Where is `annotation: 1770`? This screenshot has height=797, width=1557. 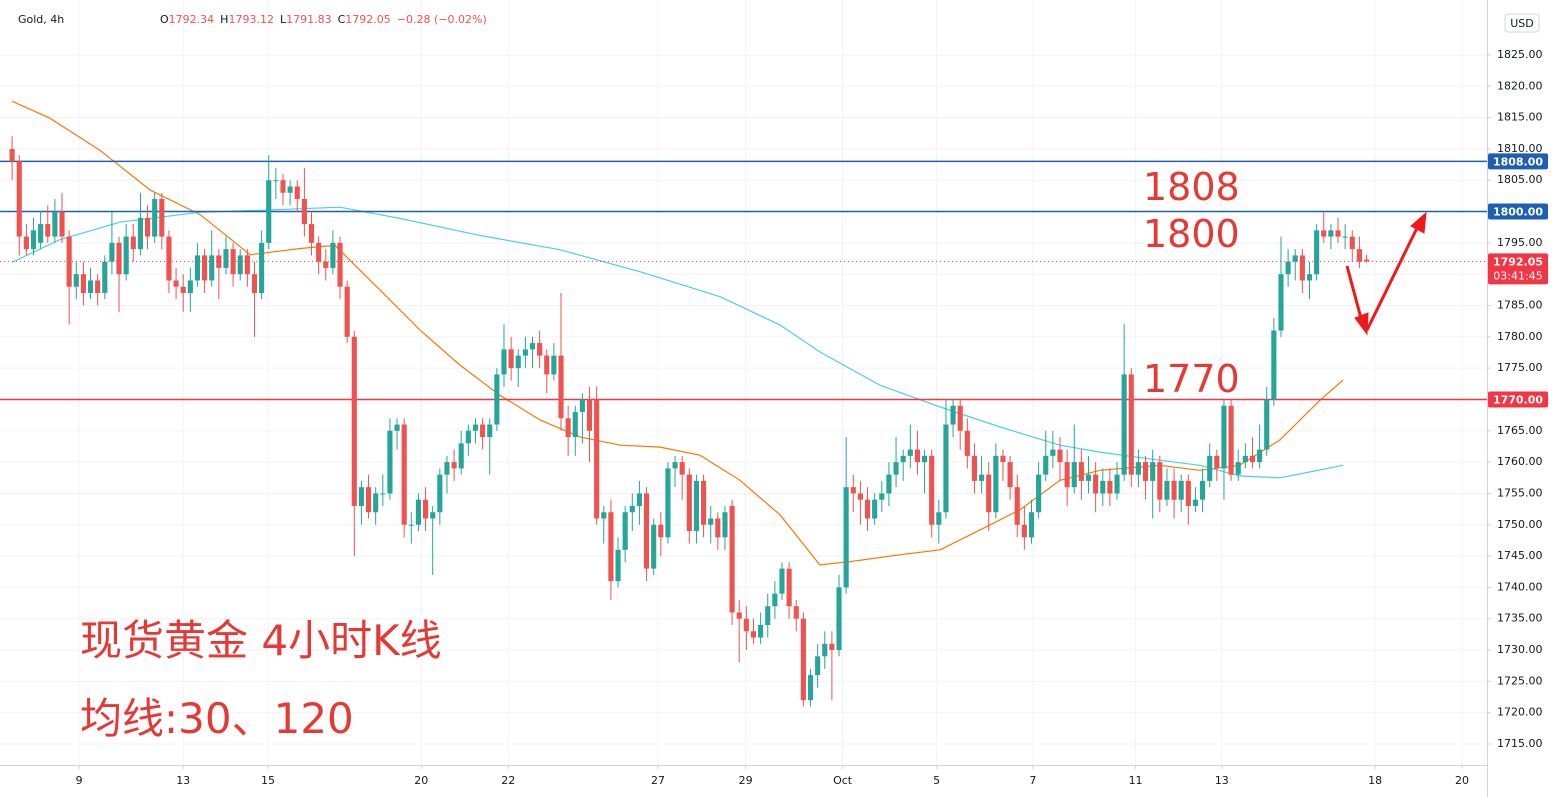 annotation: 1770 is located at coordinates (1191, 379).